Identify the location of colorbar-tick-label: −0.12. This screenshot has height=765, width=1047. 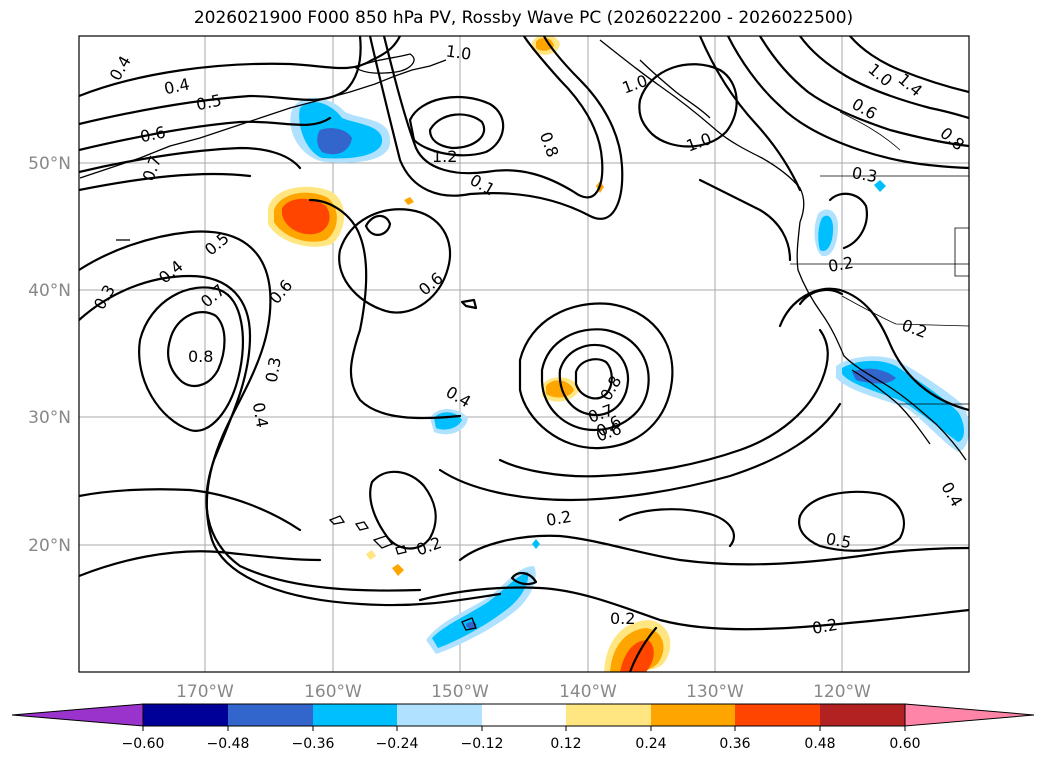
(482, 744).